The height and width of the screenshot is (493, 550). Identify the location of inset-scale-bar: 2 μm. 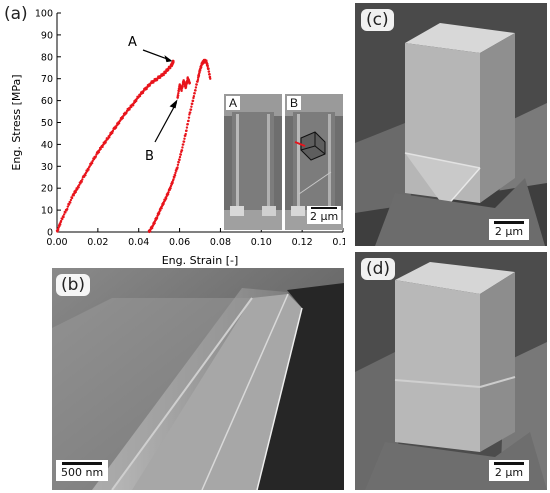
(324, 215).